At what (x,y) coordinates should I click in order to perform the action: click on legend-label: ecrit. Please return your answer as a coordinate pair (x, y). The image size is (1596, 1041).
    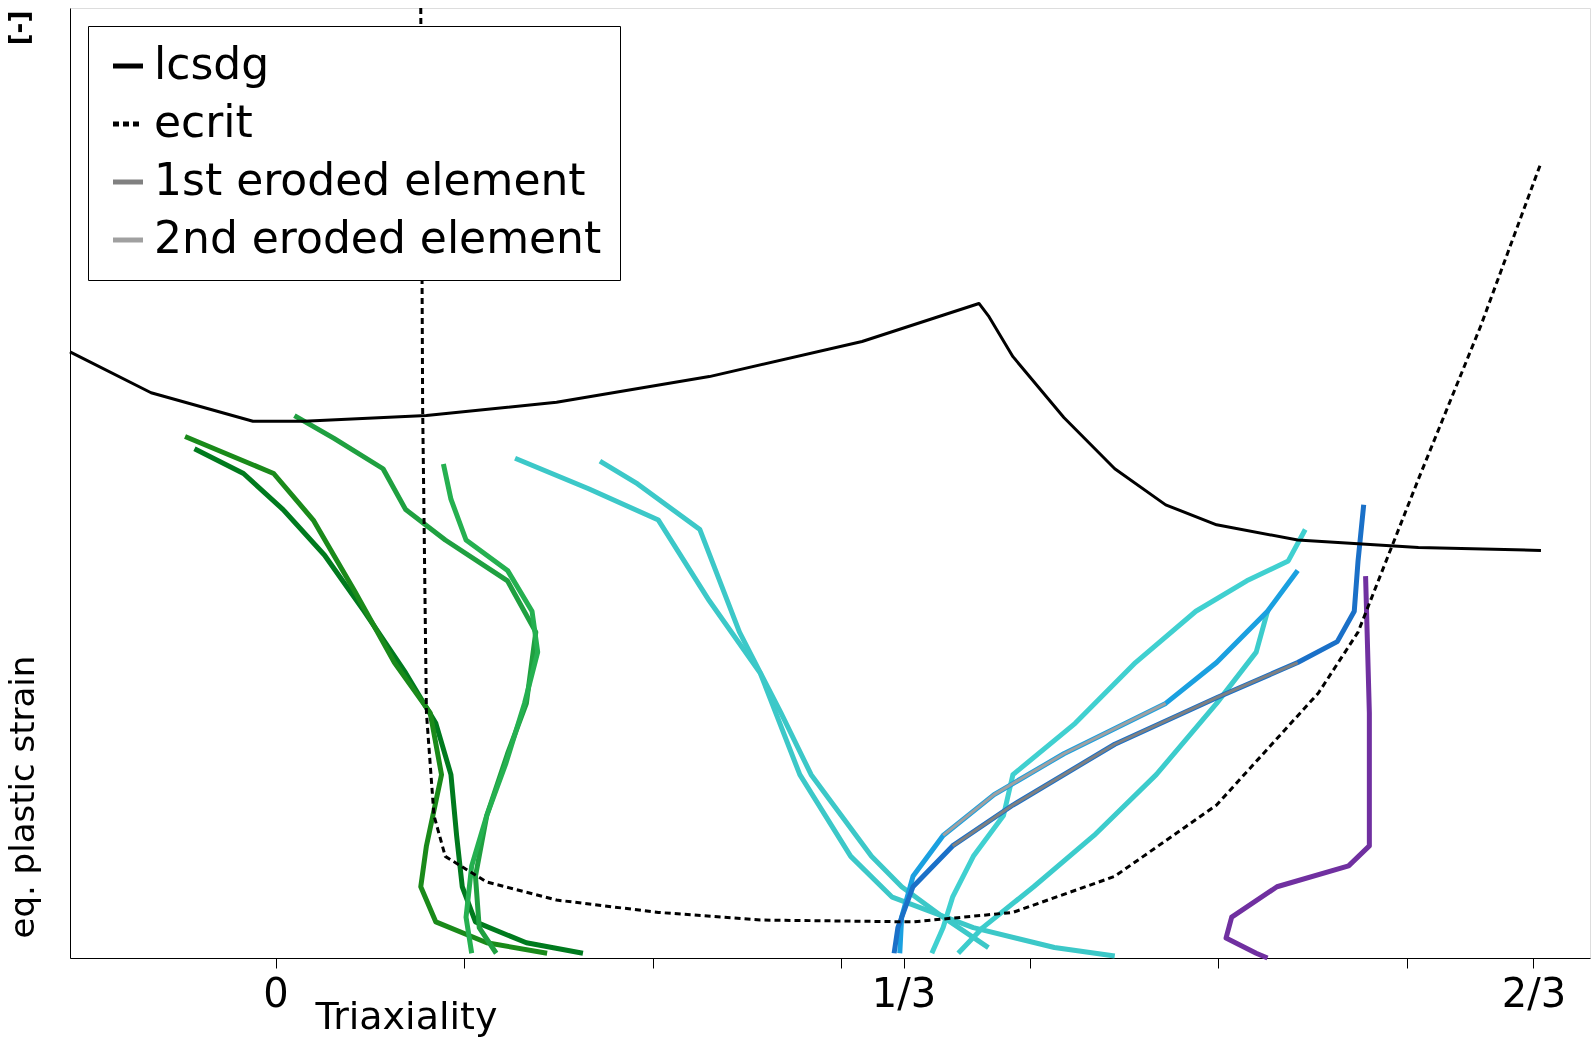
    Looking at the image, I should click on (203, 121).